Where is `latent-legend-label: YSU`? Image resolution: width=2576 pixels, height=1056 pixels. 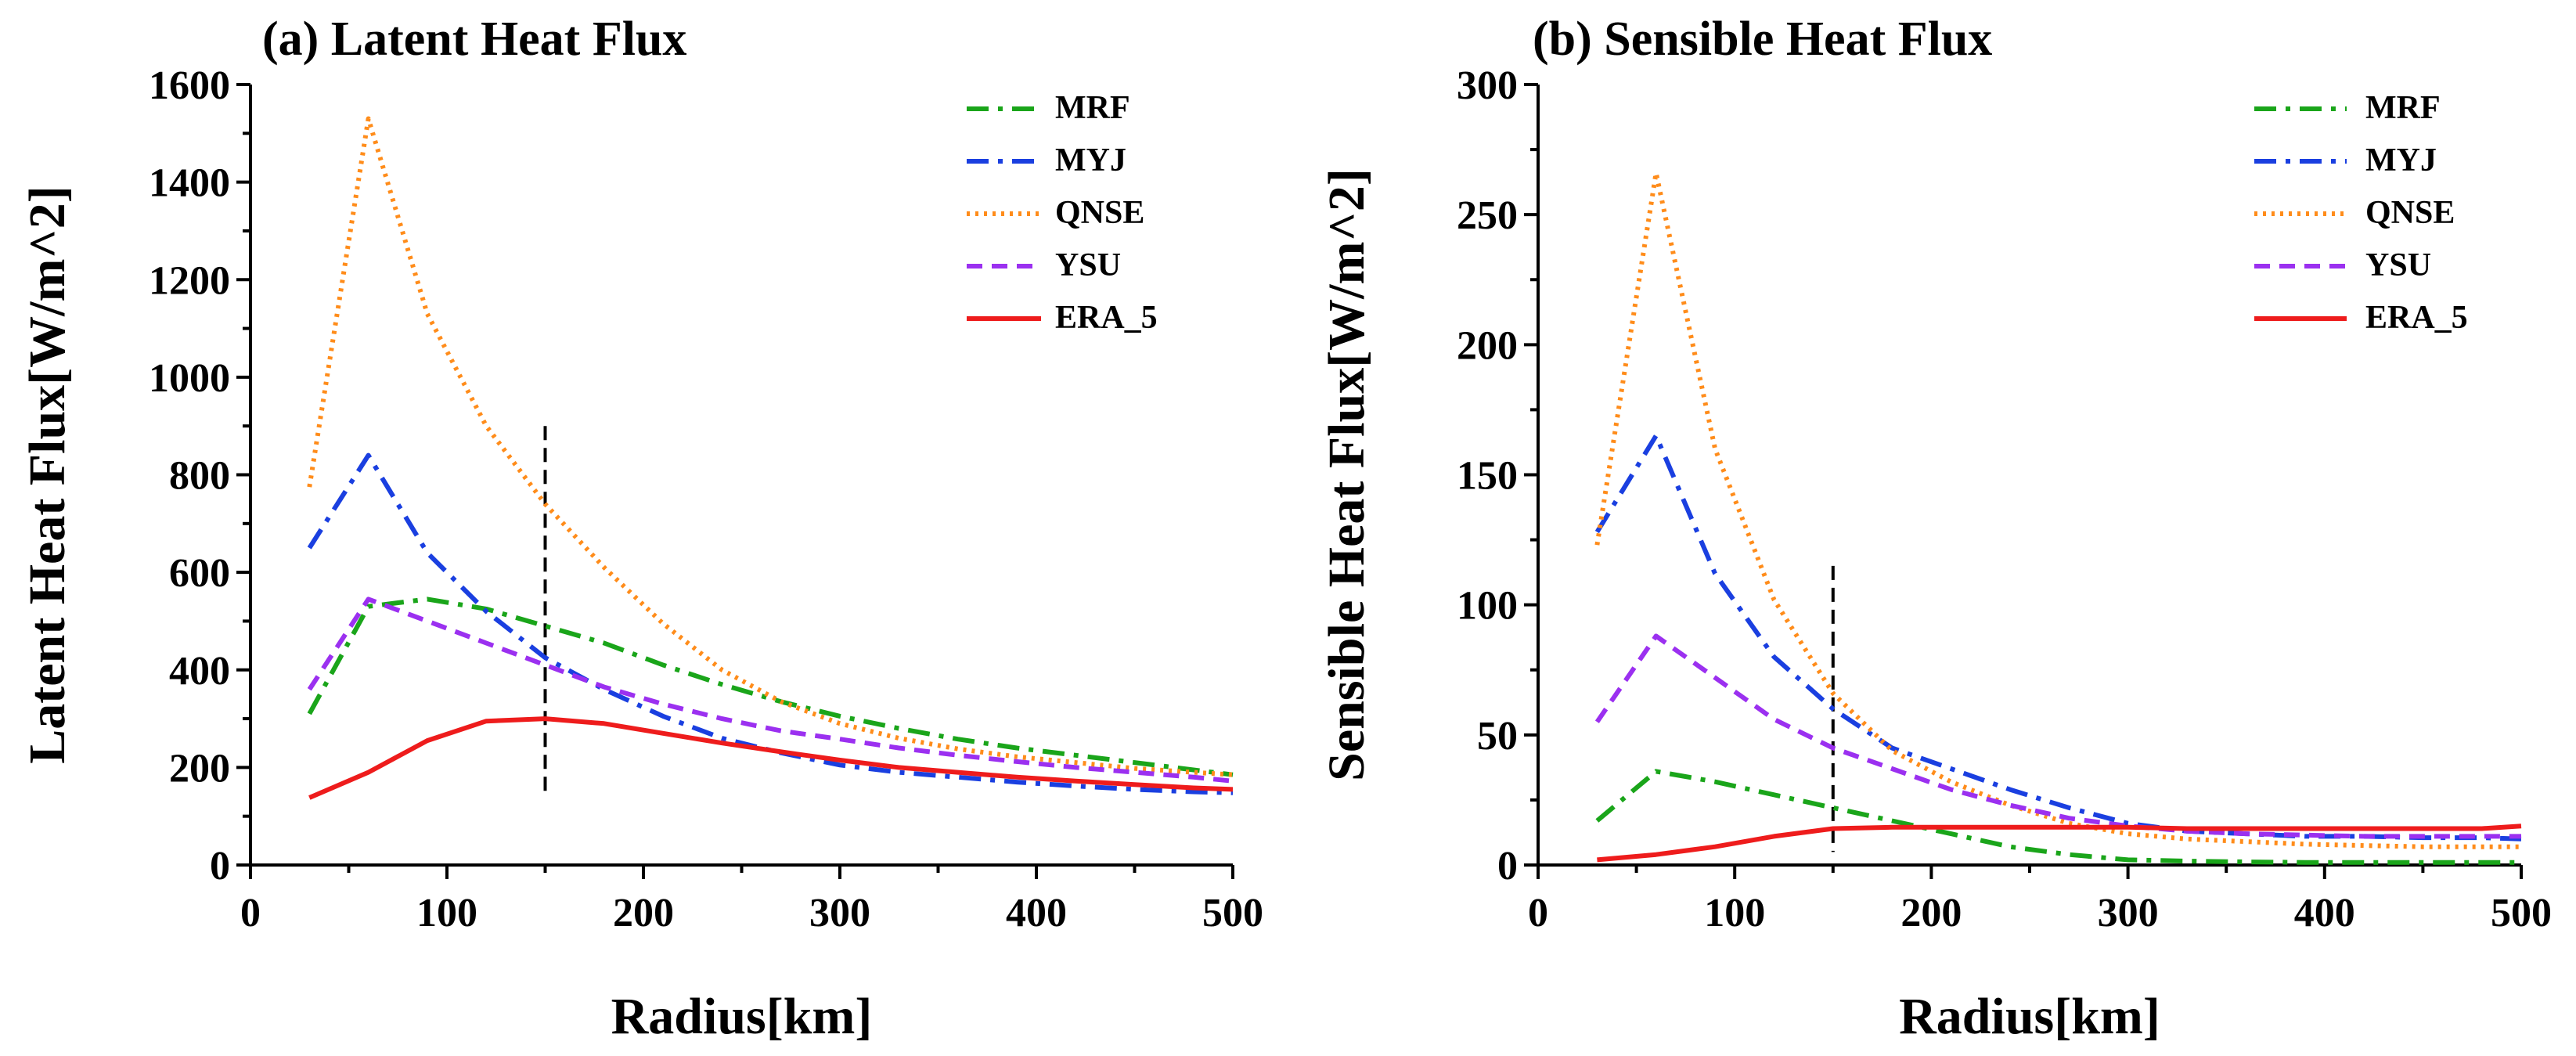 latent-legend-label: YSU is located at coordinates (1088, 265).